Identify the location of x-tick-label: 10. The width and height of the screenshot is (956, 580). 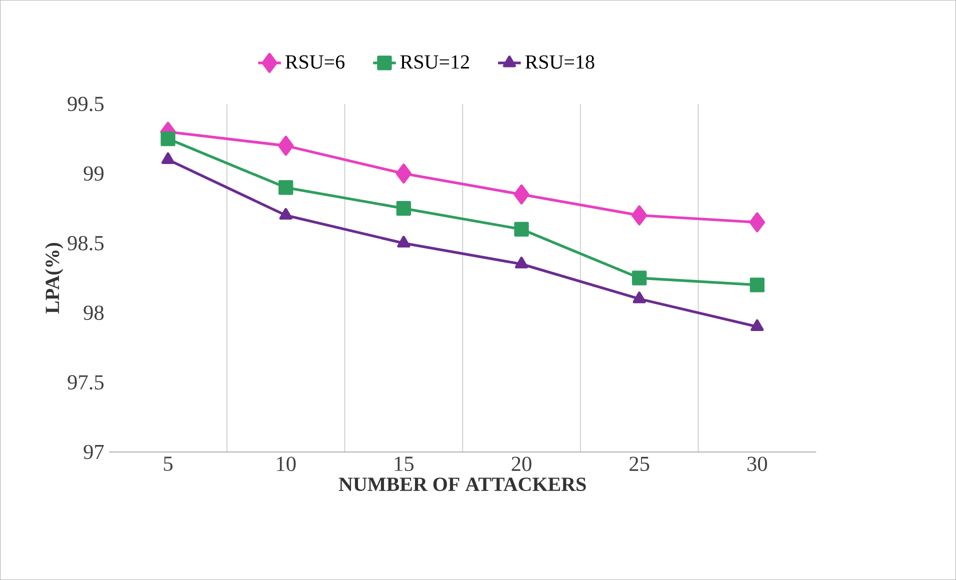
(286, 464).